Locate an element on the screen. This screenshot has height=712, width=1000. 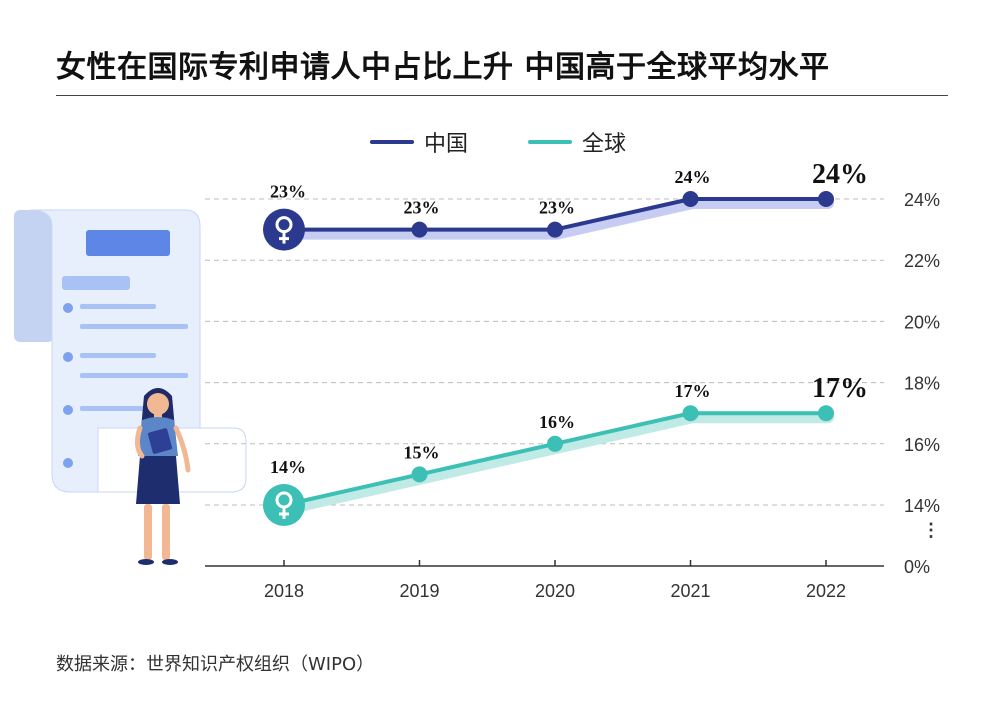
series-marker-global-2020 is located at coordinates (555, 443).